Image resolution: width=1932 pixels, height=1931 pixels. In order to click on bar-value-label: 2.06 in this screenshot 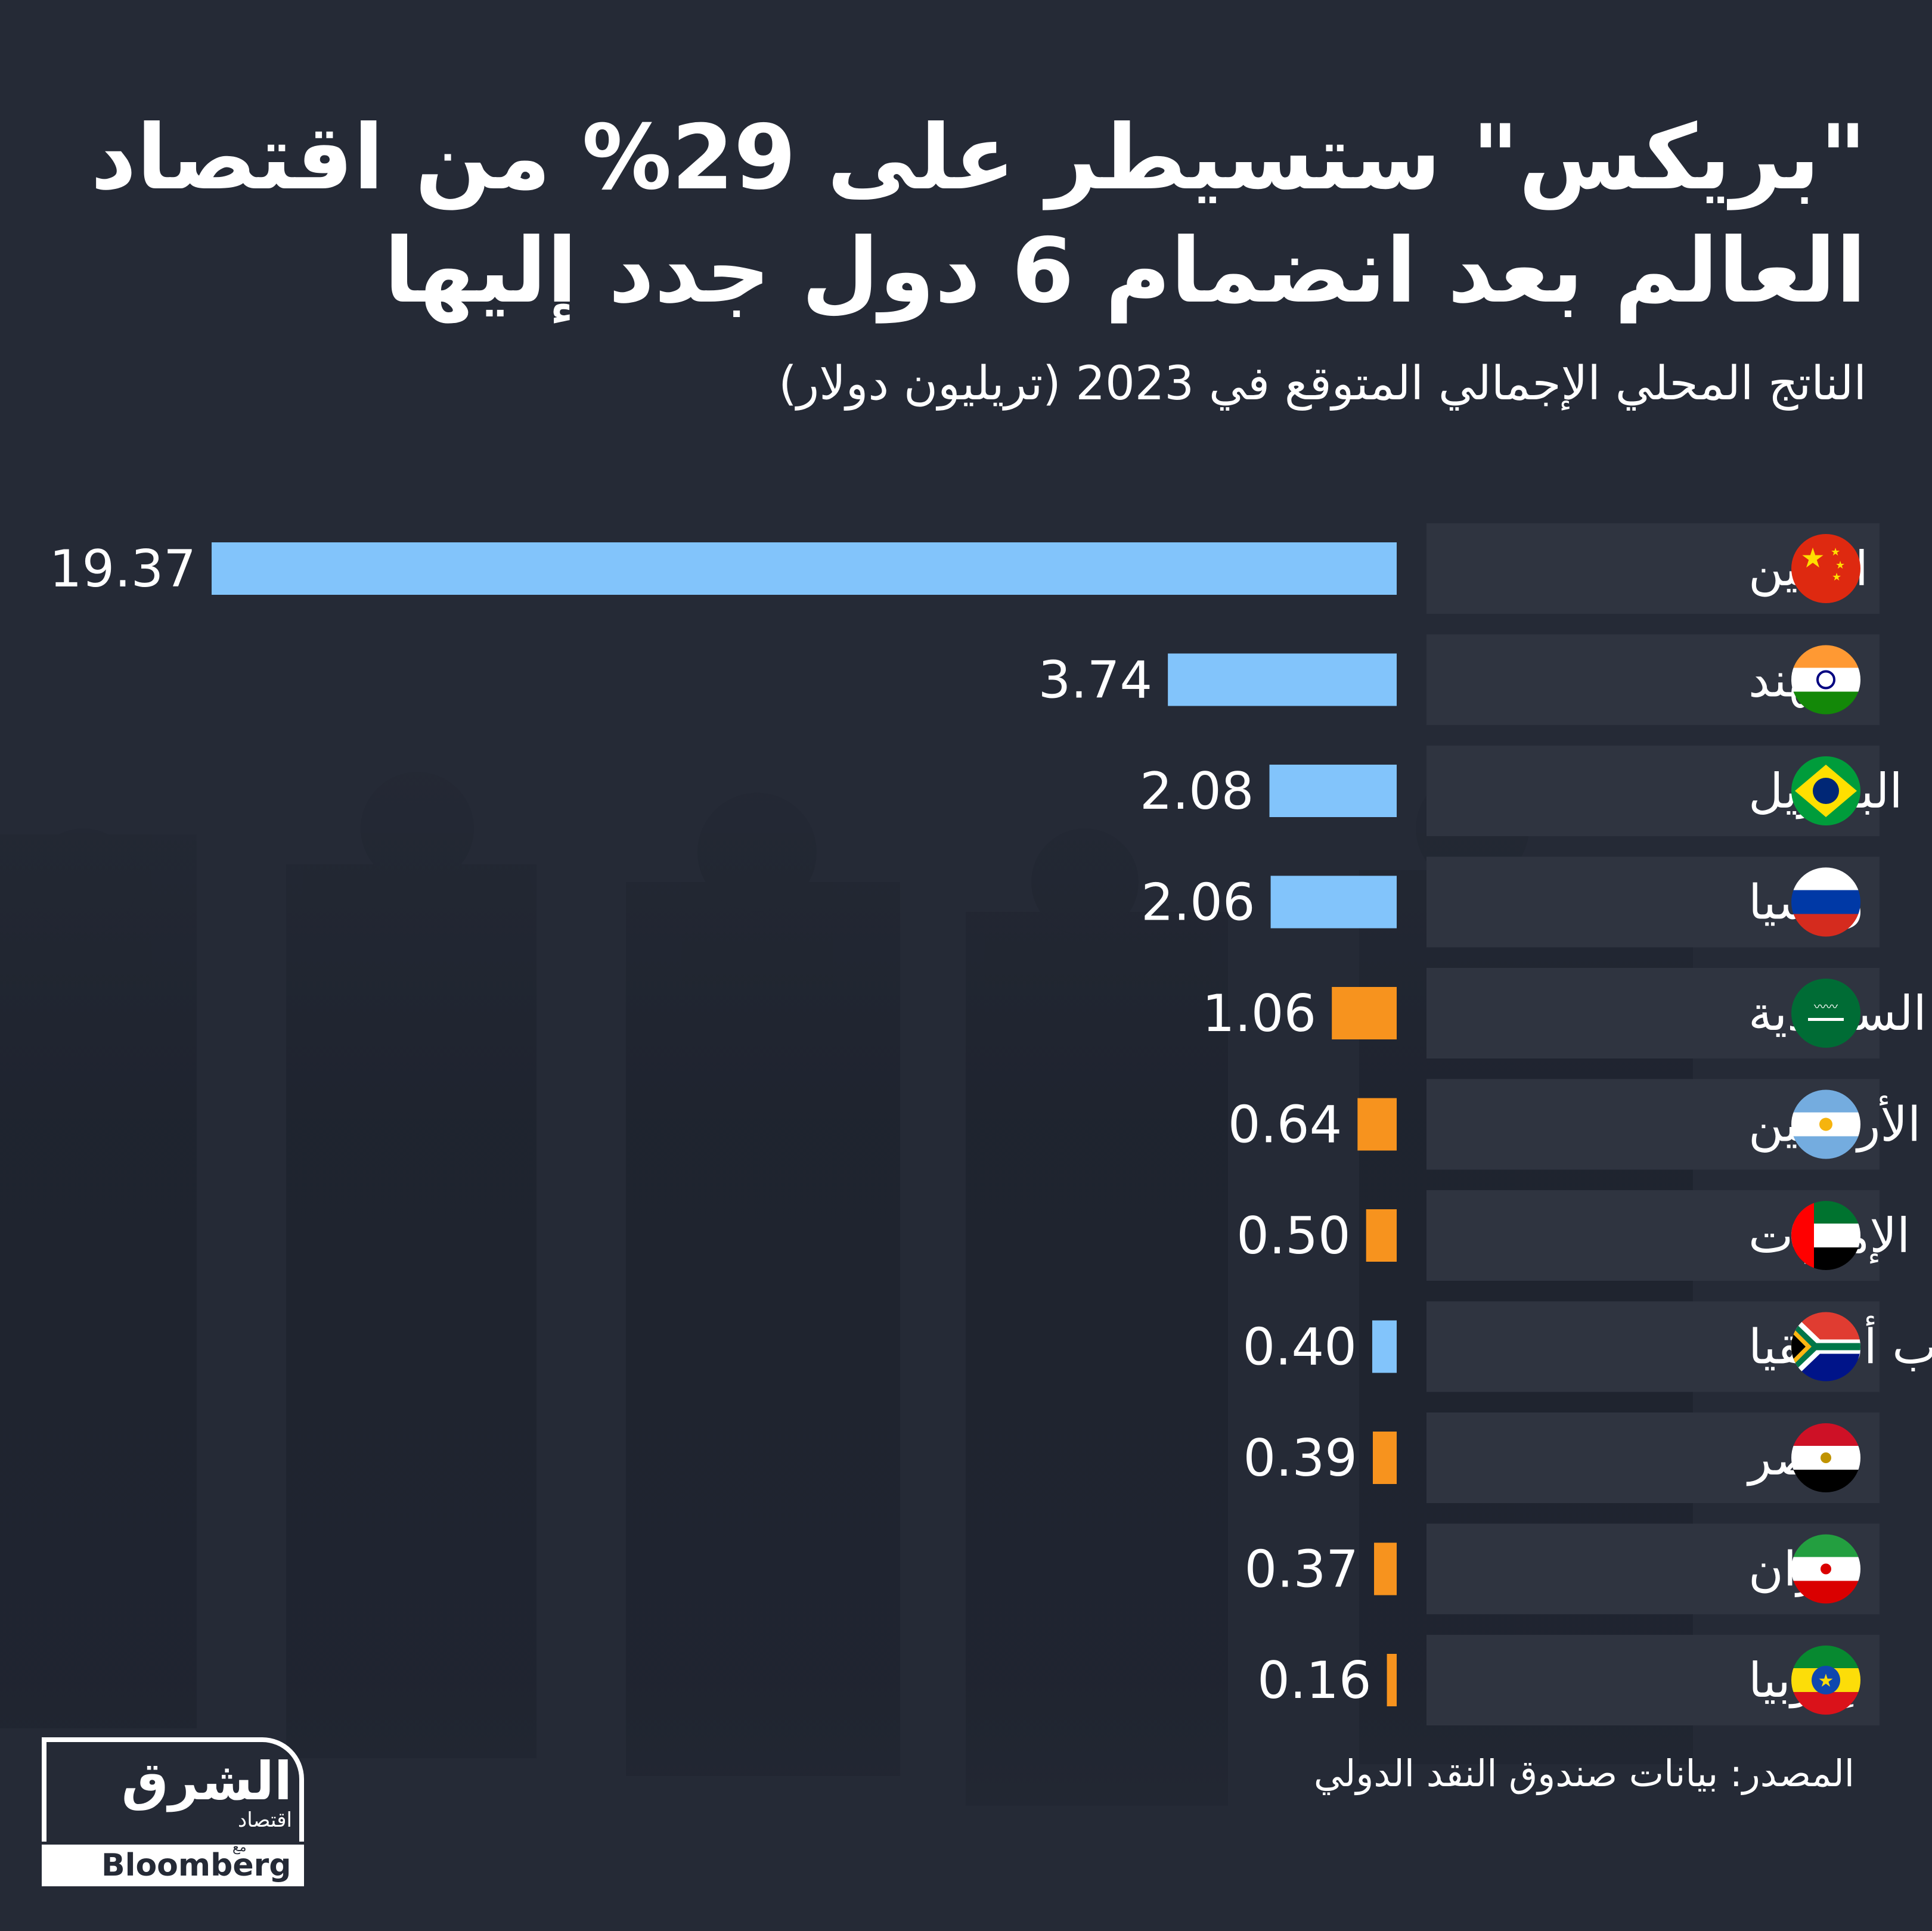, I will do `click(1198, 903)`.